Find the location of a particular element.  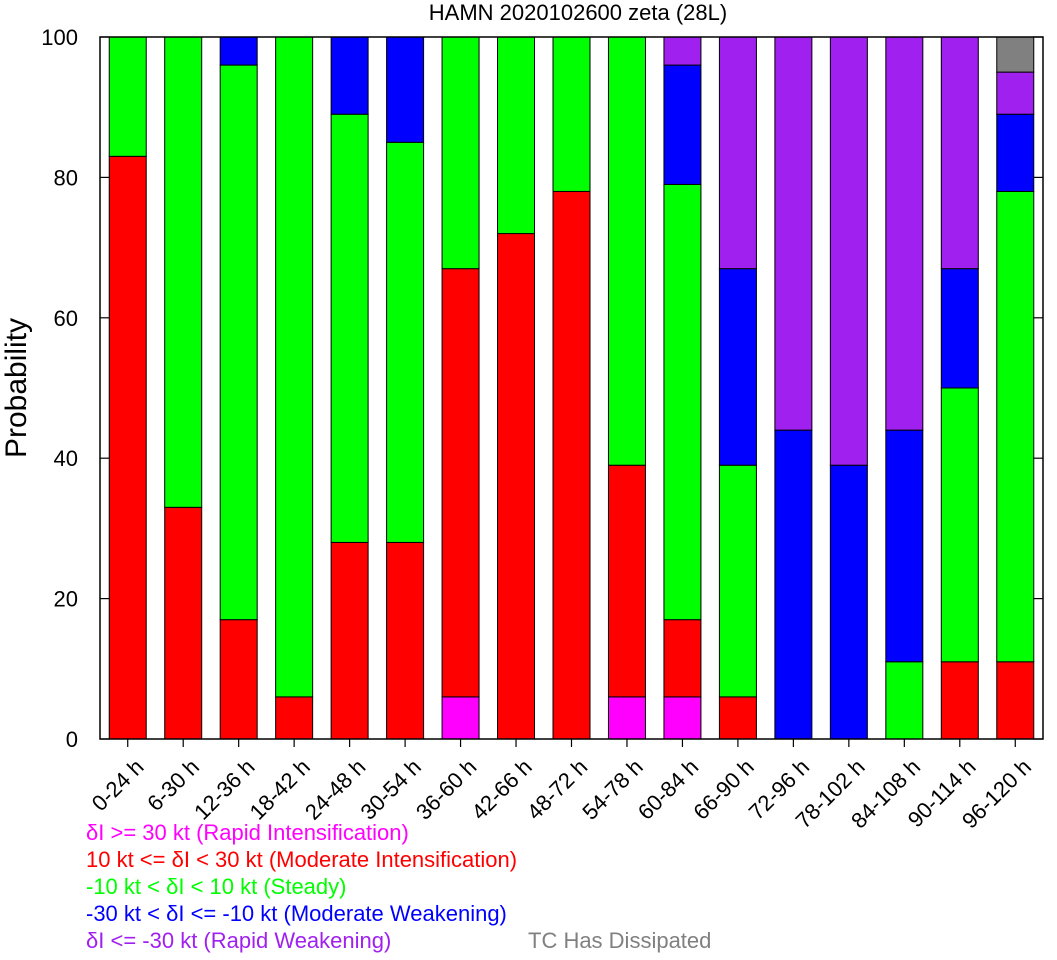

bar-segment-54-78-h-10-kt-i-10-kt-steady is located at coordinates (626, 251).